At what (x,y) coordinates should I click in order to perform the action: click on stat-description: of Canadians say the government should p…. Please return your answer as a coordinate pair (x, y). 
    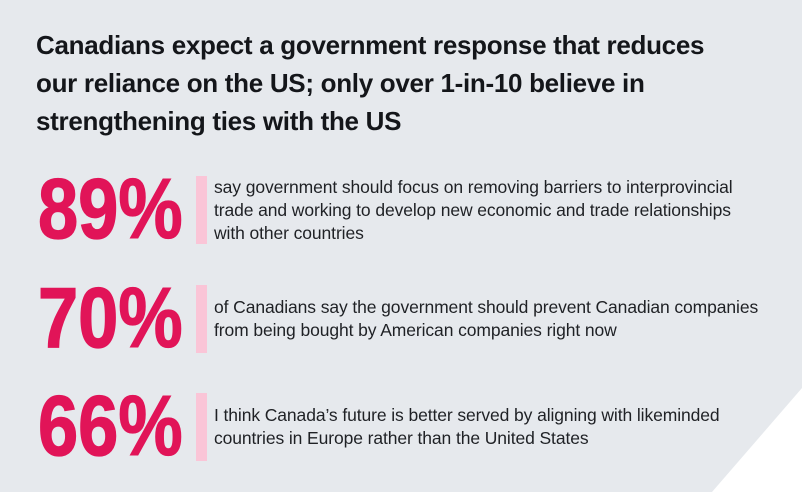
    Looking at the image, I should click on (486, 318).